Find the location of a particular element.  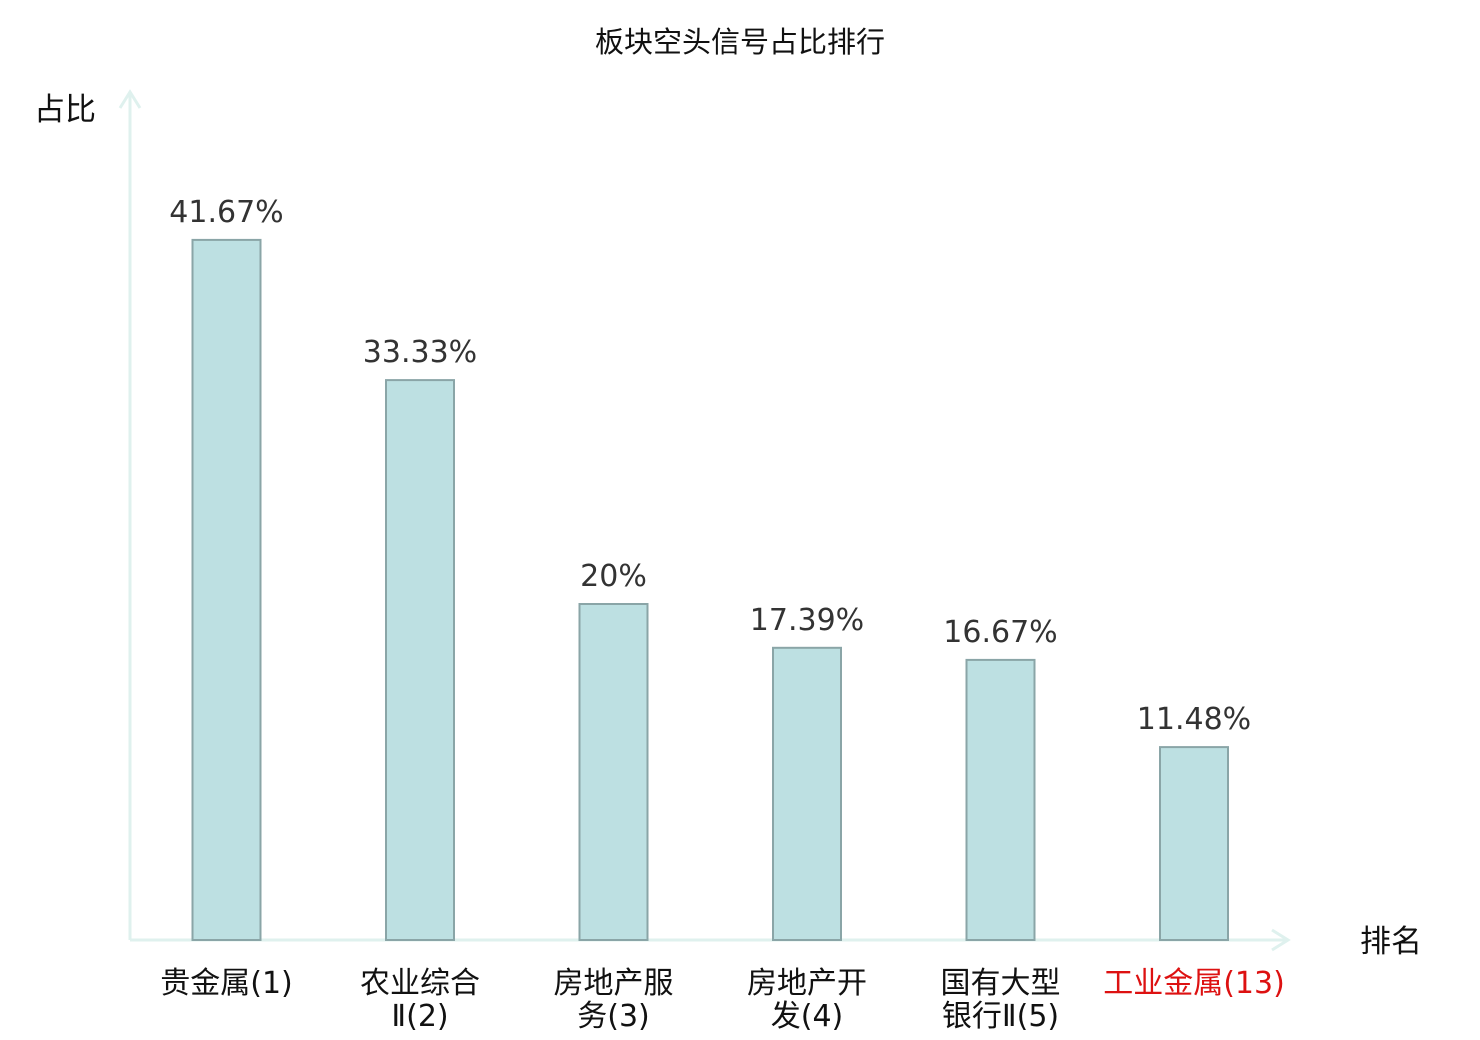

category-label-4-line-1: 房地产开 is located at coordinates (807, 983).